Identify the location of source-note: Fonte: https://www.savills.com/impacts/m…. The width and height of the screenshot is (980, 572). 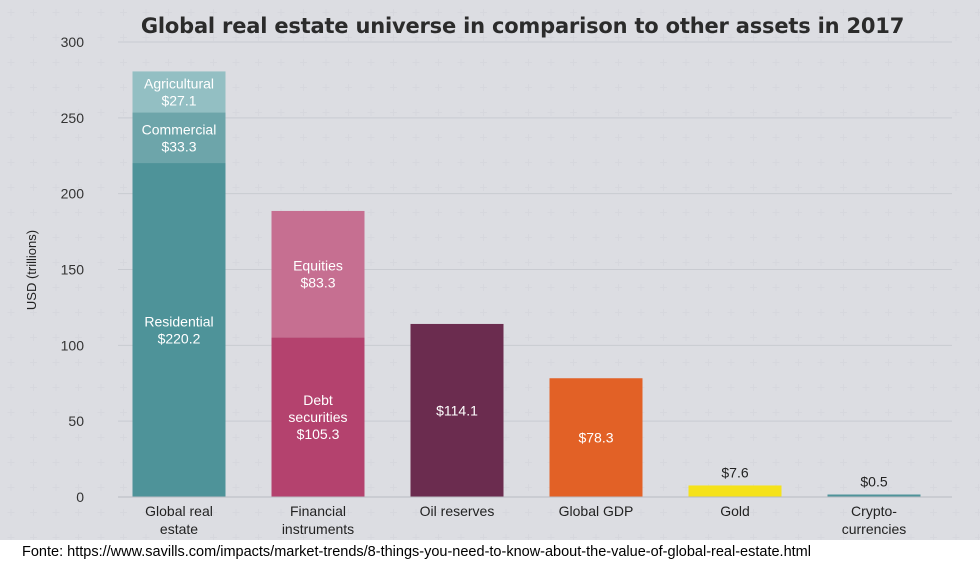
(416, 552).